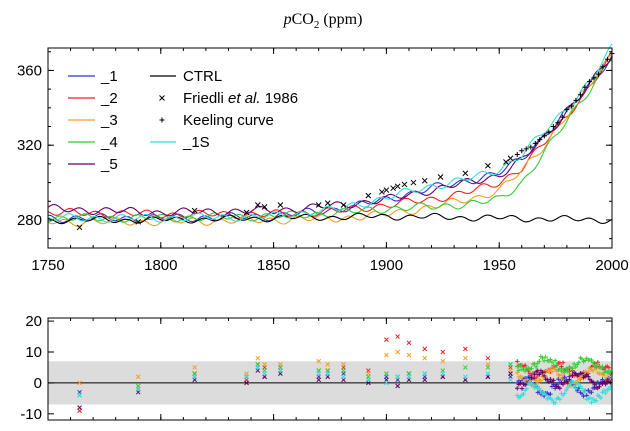 The image size is (630, 431). What do you see at coordinates (109, 120) in the screenshot?
I see `legend-label: _3` at bounding box center [109, 120].